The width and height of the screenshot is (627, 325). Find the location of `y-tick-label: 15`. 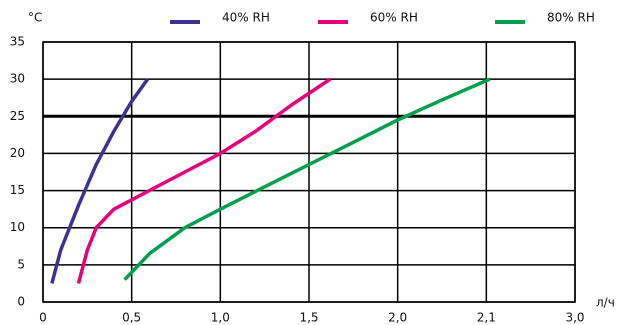

y-tick-label: 15 is located at coordinates (17, 190).